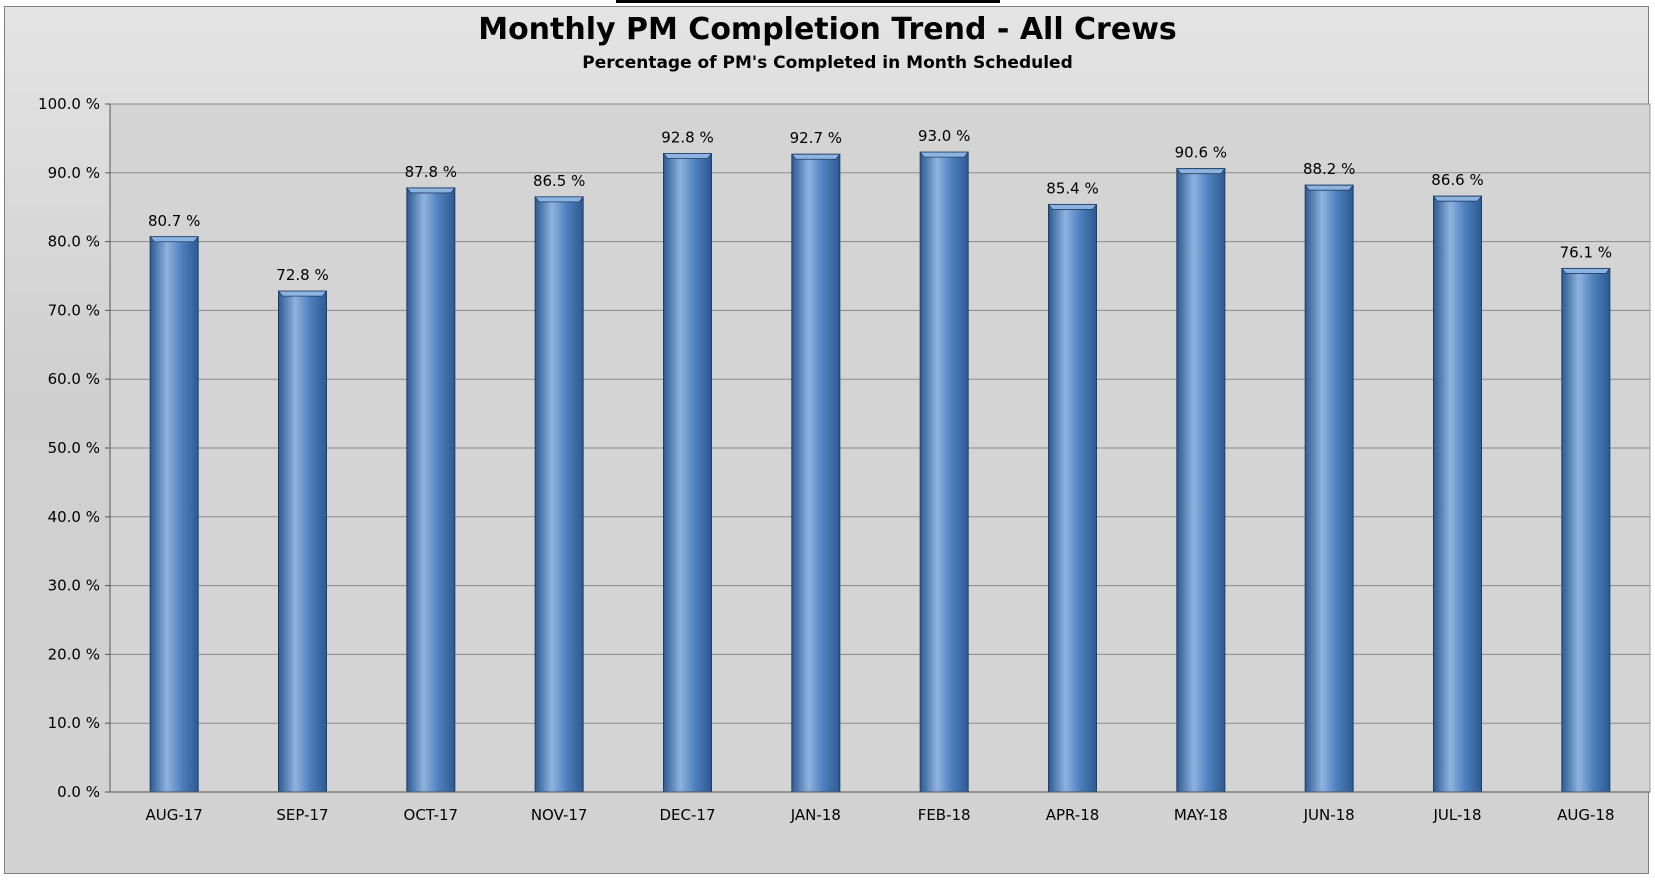 The width and height of the screenshot is (1655, 880). Describe the element at coordinates (1585, 815) in the screenshot. I see `x-tick-label: AUG-18` at that location.